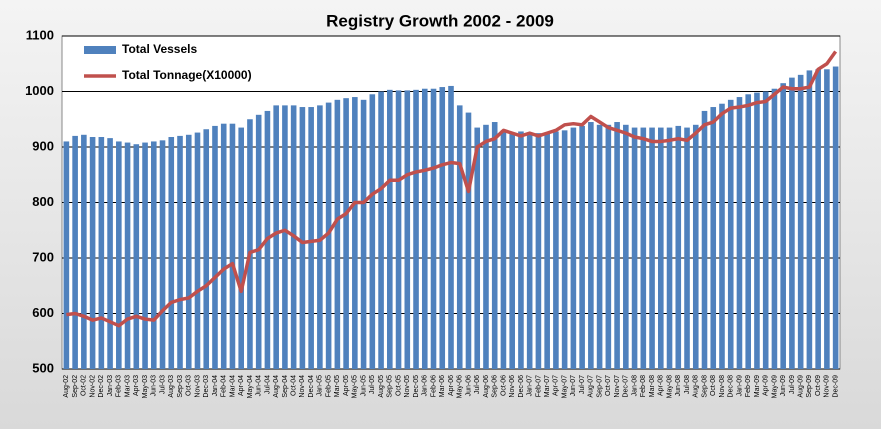 The height and width of the screenshot is (434, 881). Describe the element at coordinates (241, 385) in the screenshot. I see `x-tick-label: Apr-04` at that location.